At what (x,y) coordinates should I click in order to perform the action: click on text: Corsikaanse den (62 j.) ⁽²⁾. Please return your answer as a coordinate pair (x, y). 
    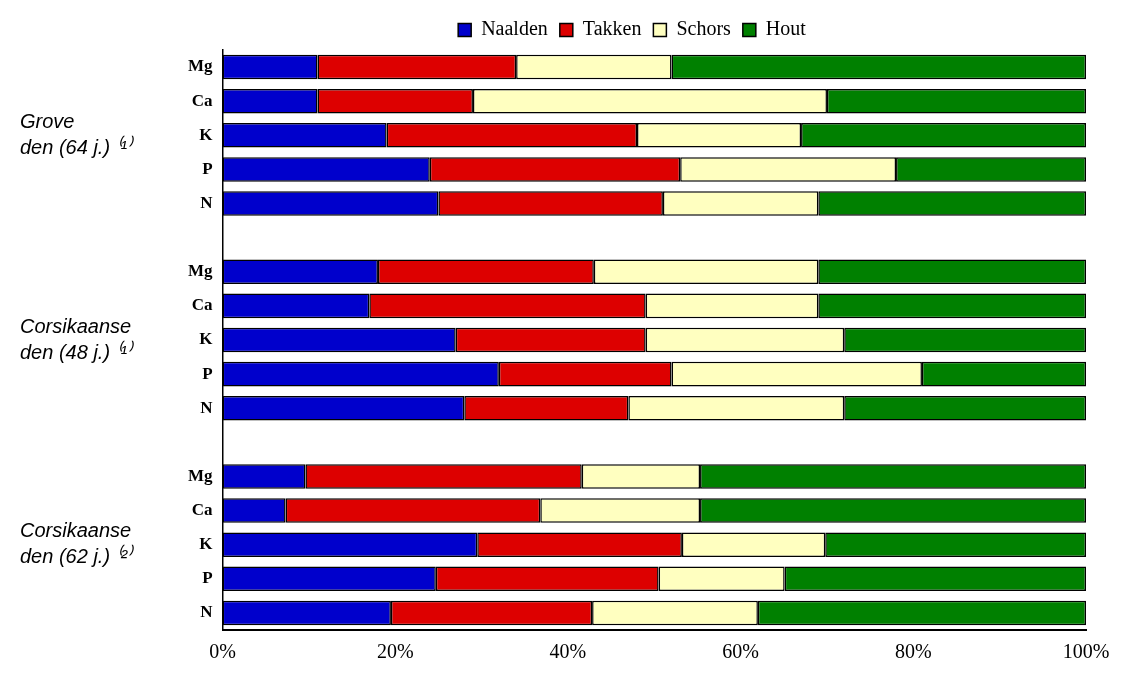
    Looking at the image, I should click on (77, 543).